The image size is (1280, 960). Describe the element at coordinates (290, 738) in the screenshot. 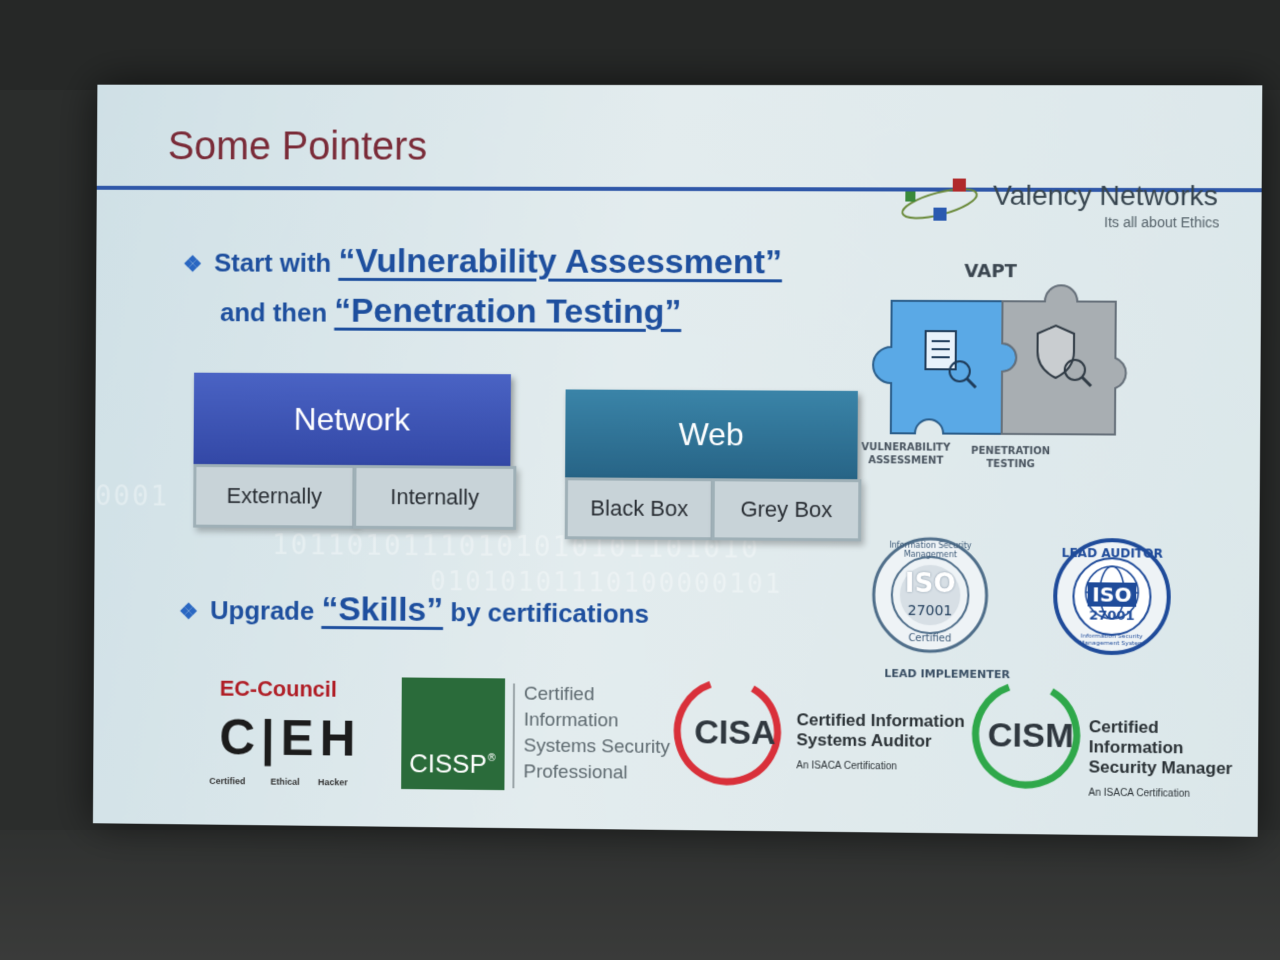

I see `ceh-logo: C|EH` at that location.